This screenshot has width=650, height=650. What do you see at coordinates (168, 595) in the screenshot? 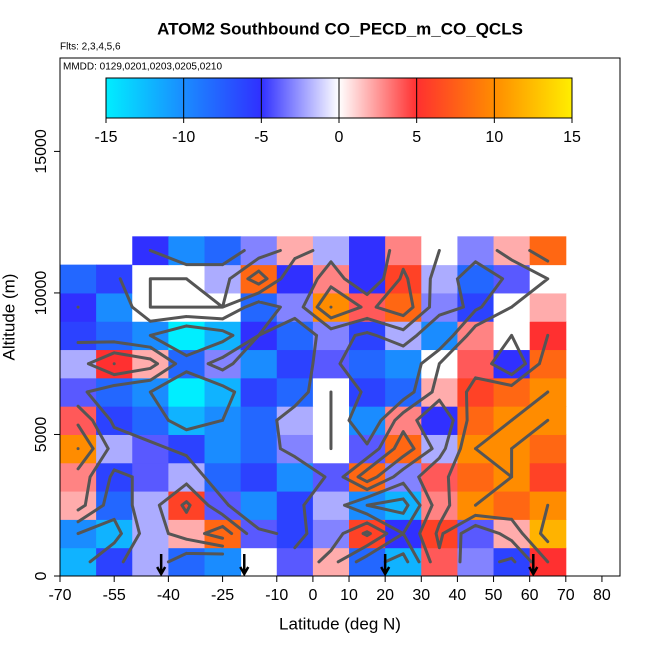
I see `x-tick-label: -40` at bounding box center [168, 595].